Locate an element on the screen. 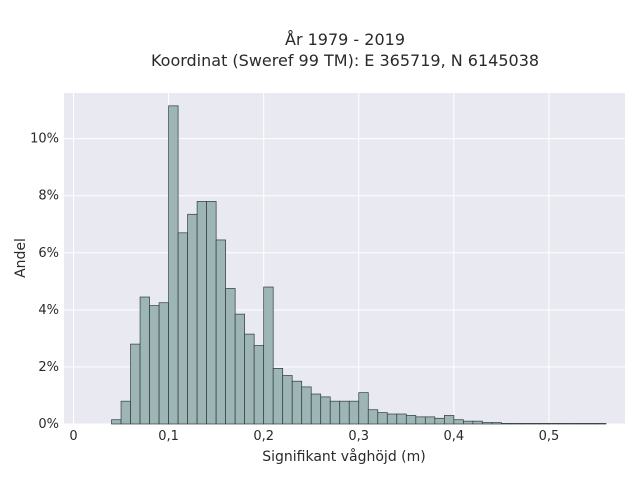 The image size is (640, 480). x-tick-label: 0,3 is located at coordinates (358, 436).